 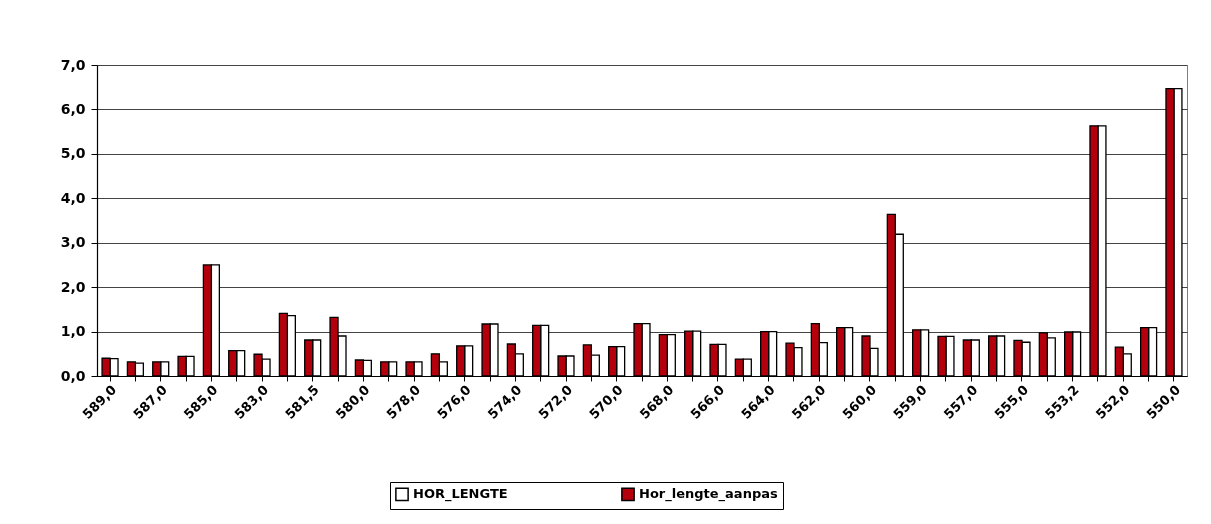 I want to click on y-tick-label: 6,0, so click(x=73, y=108).